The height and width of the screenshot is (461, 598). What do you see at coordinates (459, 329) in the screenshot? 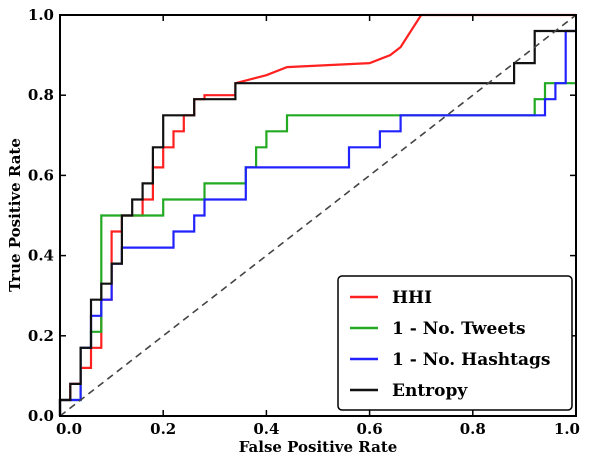
I see `legend-label: 1 - No. Tweets` at bounding box center [459, 329].